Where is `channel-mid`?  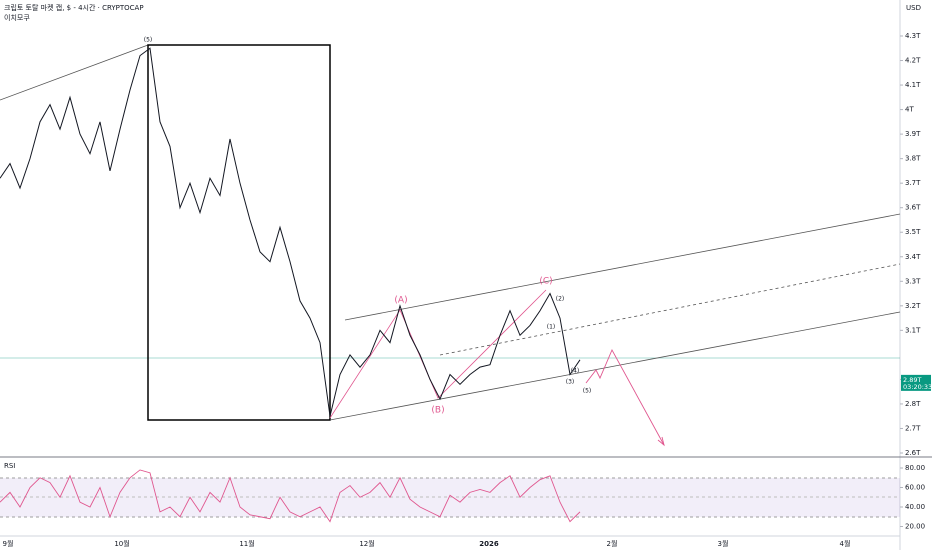
channel-mid is located at coordinates (670, 309).